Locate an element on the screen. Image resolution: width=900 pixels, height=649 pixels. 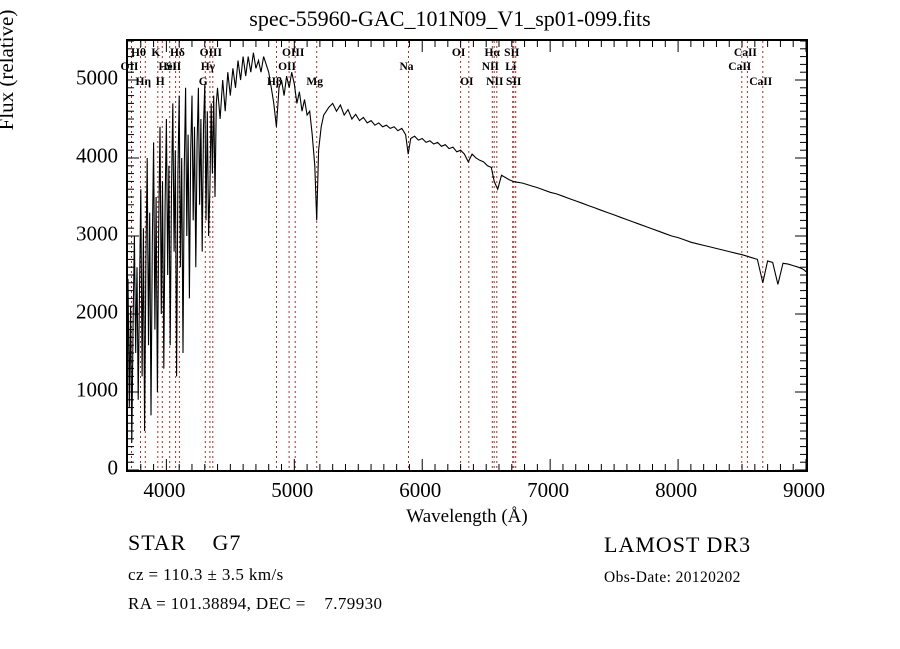
x-axis-label: Wavelength (Å) is located at coordinates (467, 516).